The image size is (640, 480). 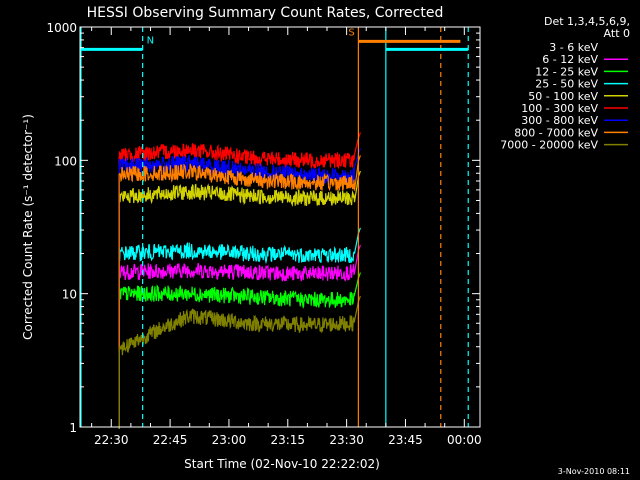 I want to click on y-tick-label-4: 1000, so click(x=61, y=28).